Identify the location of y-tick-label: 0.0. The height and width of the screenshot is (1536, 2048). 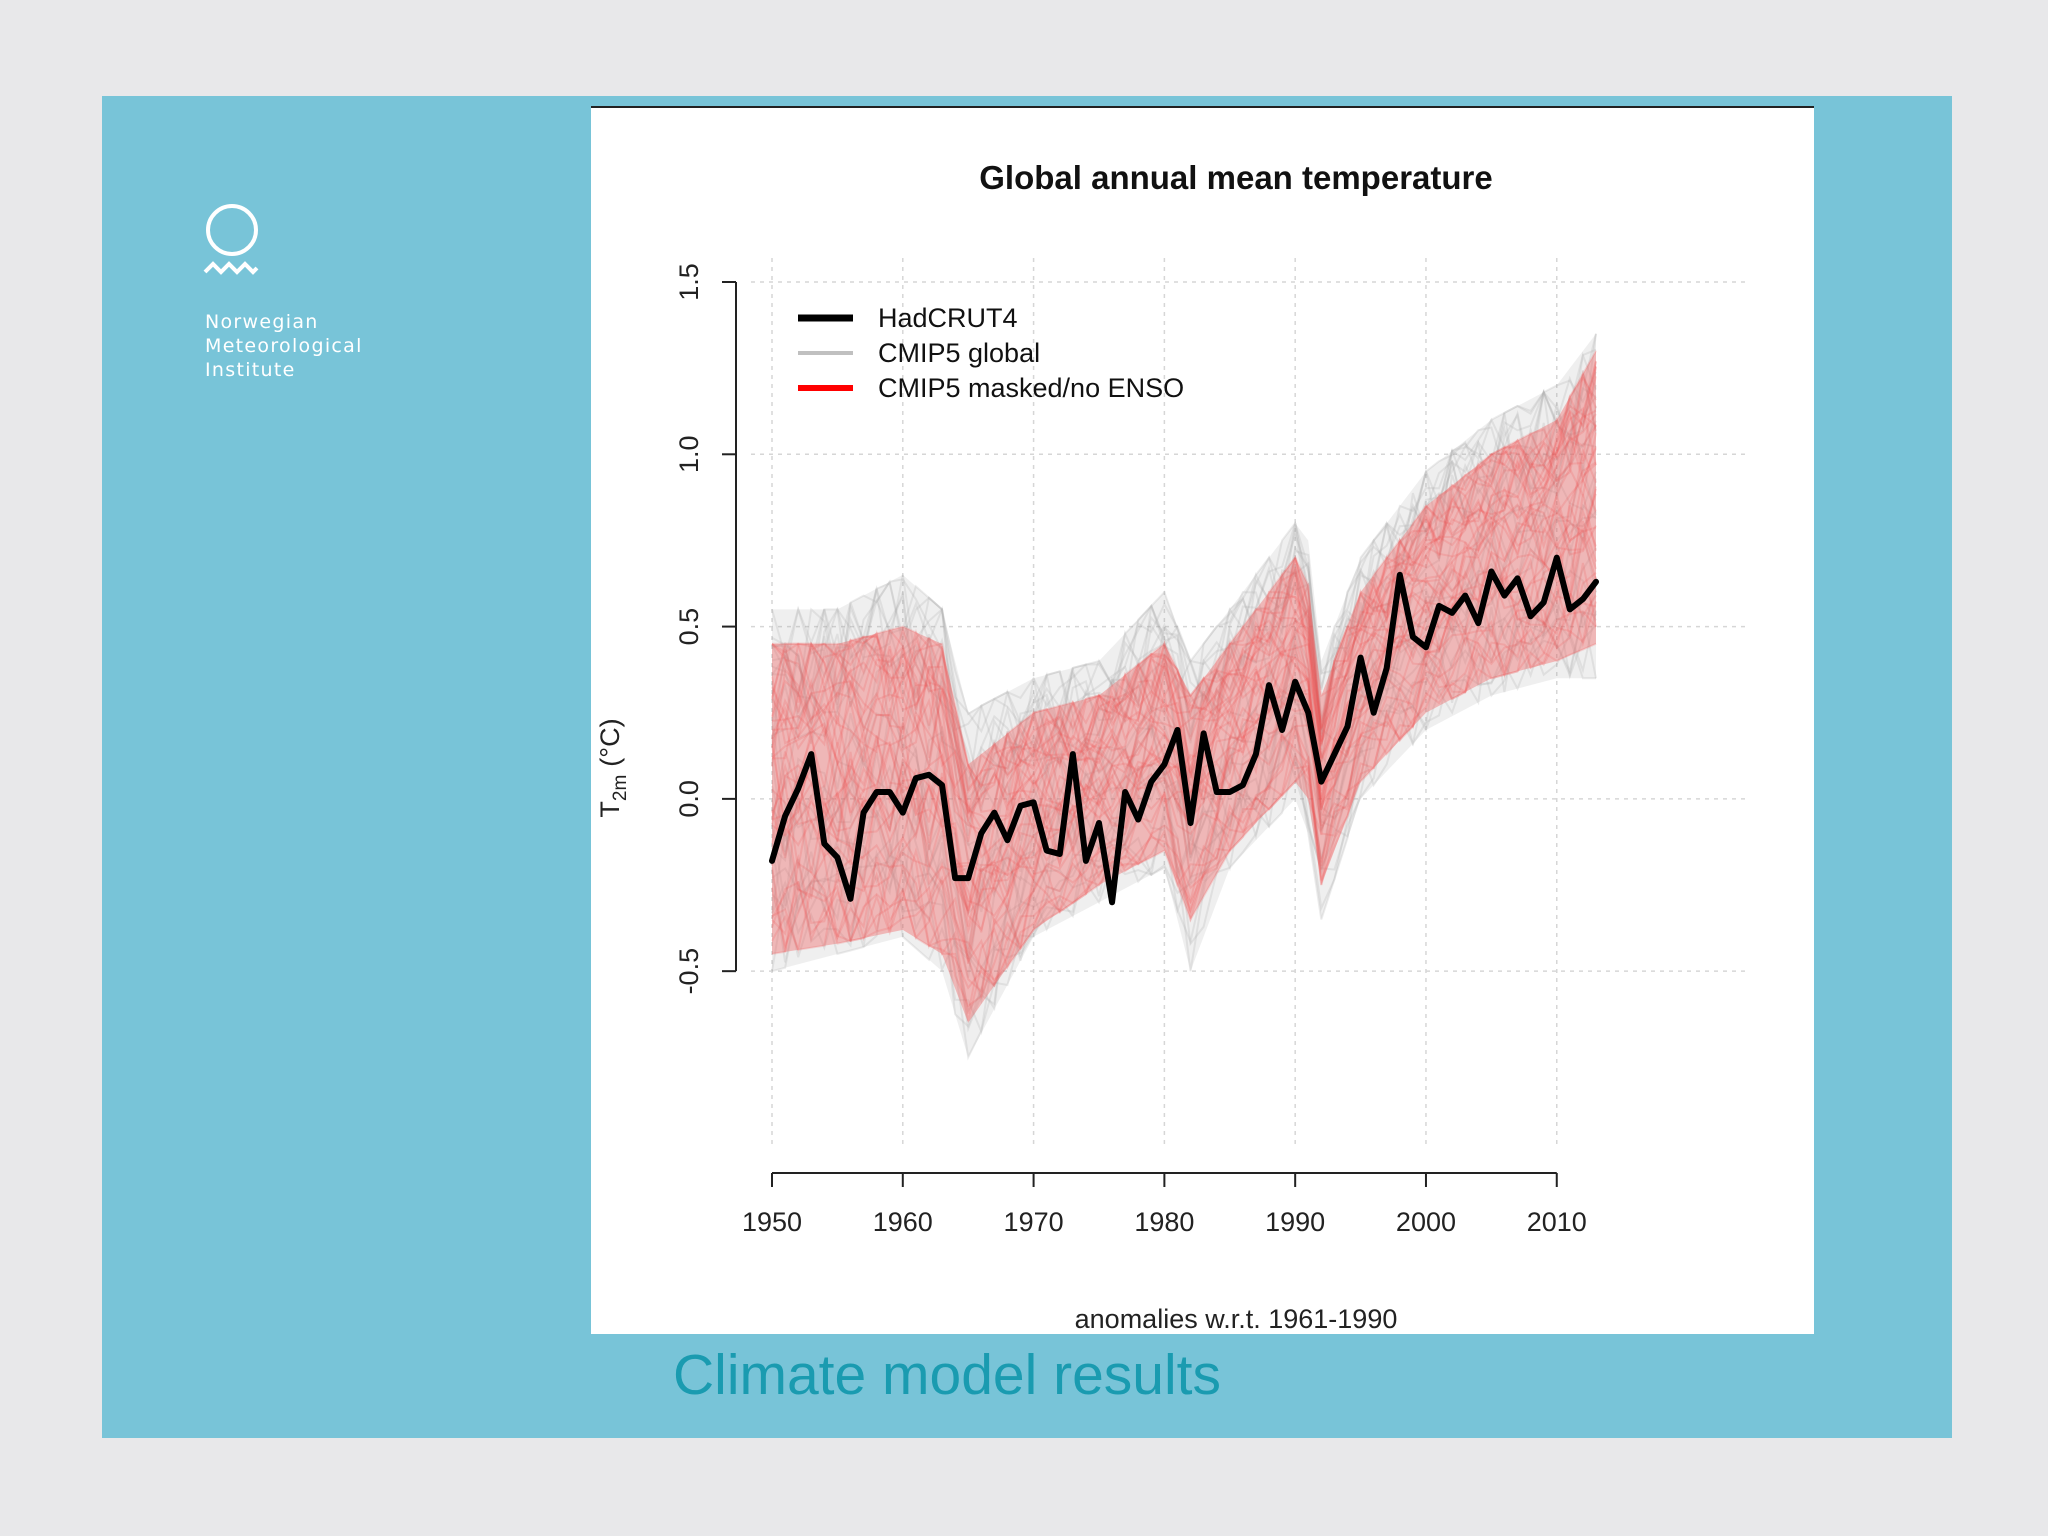
(689, 799).